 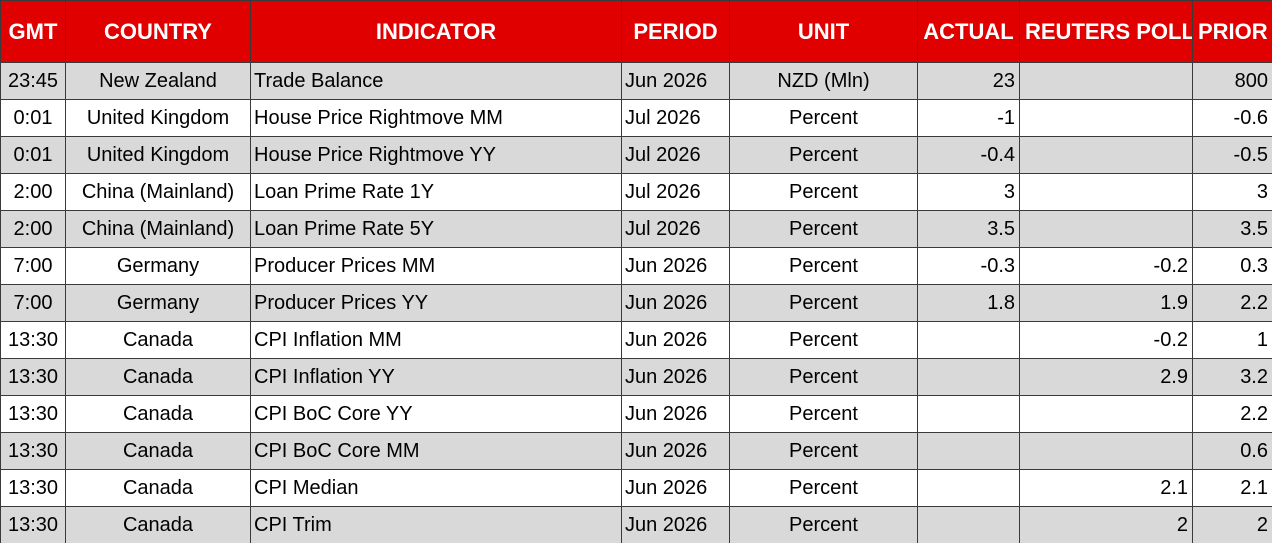 I want to click on country-cell: United Kingdom, so click(x=158, y=155).